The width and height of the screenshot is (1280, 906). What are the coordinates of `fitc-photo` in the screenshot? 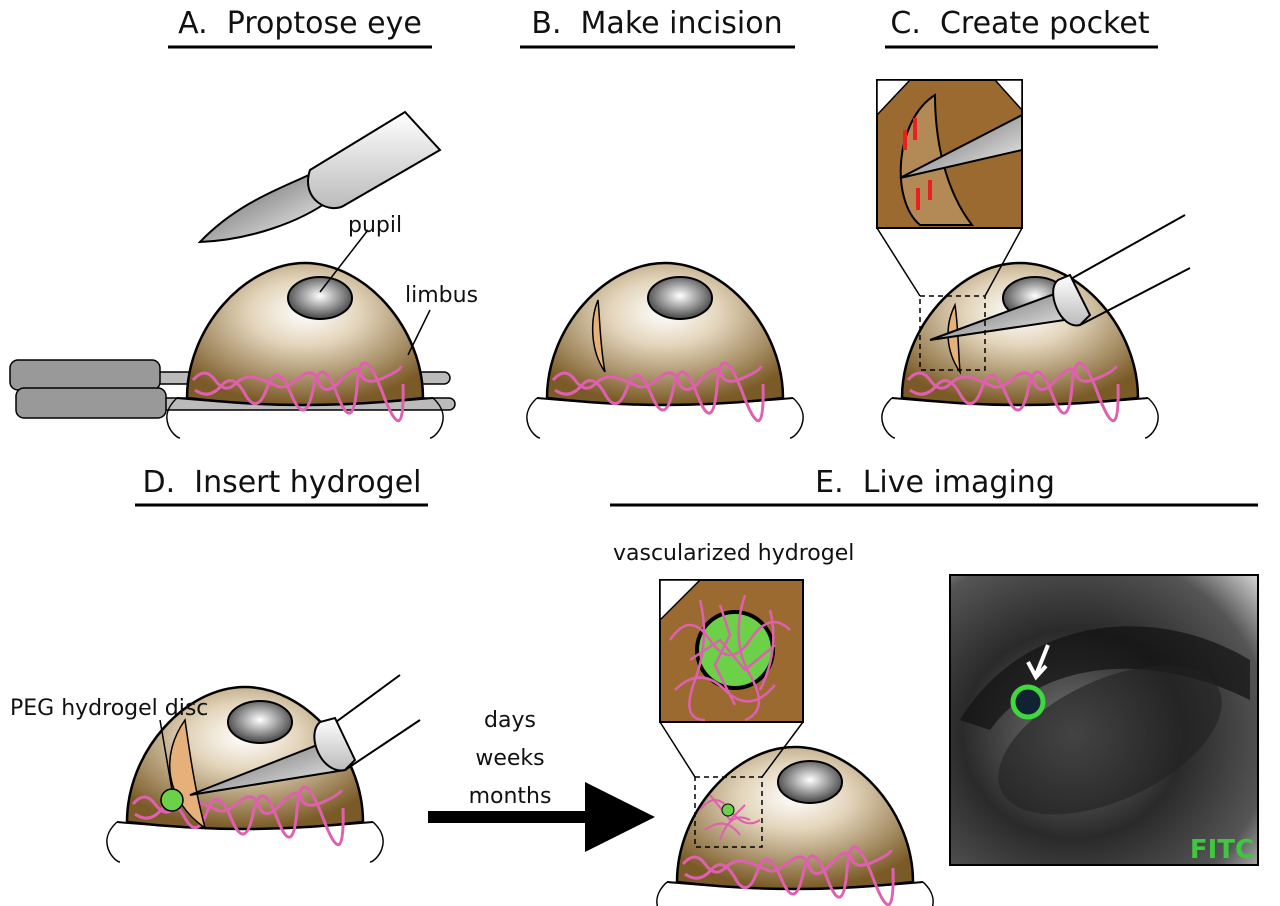 It's located at (1104, 720).